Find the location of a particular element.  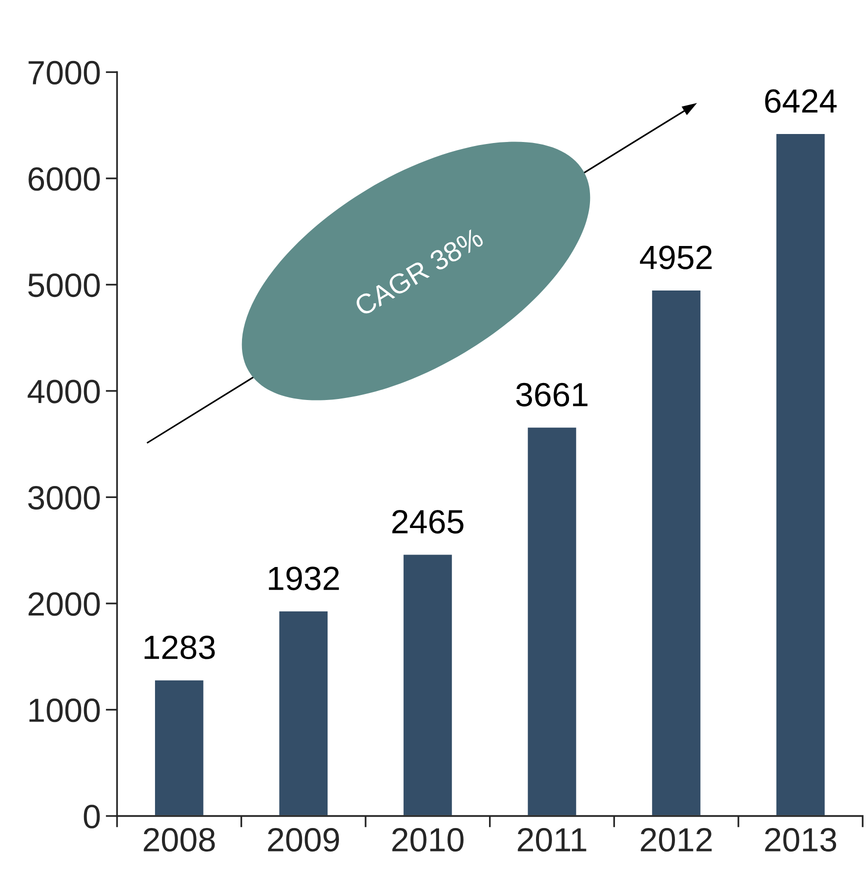

data-label: 1932 is located at coordinates (303, 578).